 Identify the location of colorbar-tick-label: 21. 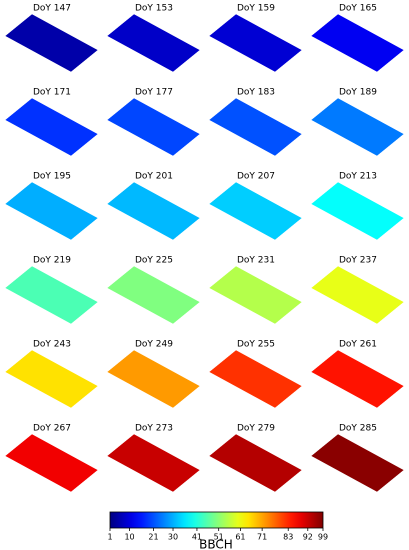
(153, 537).